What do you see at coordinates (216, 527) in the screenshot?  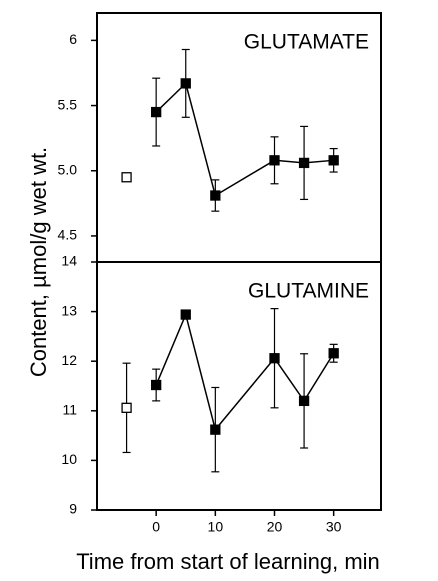 I see `x-tick-label: 10` at bounding box center [216, 527].